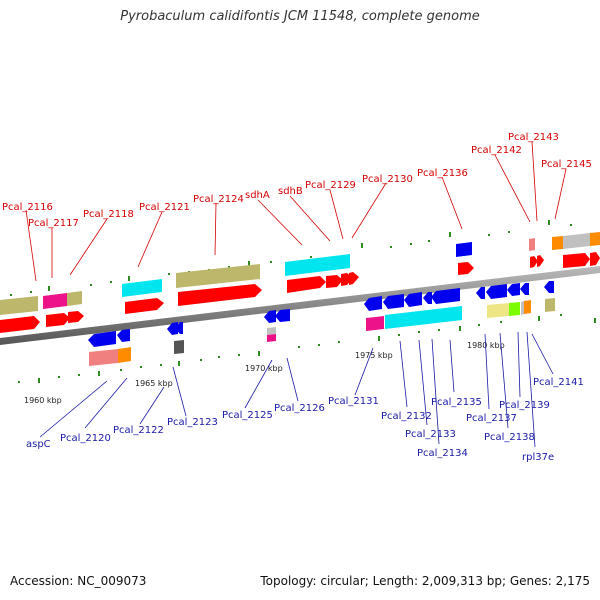 Image resolution: width=600 pixels, height=600 pixels. I want to click on gene-label: Pcal_2116, so click(27, 207).